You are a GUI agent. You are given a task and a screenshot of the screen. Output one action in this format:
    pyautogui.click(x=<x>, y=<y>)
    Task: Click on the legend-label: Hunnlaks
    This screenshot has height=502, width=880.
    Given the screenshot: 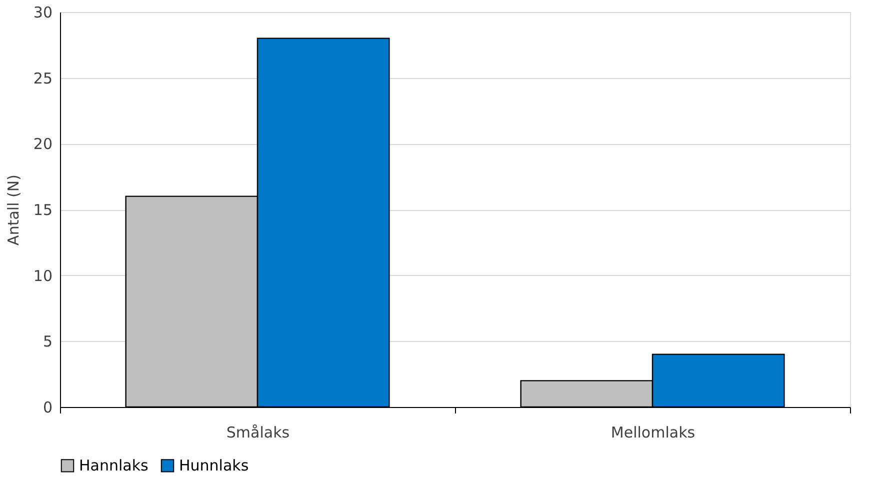 What is the action you would take?
    pyautogui.click(x=214, y=465)
    